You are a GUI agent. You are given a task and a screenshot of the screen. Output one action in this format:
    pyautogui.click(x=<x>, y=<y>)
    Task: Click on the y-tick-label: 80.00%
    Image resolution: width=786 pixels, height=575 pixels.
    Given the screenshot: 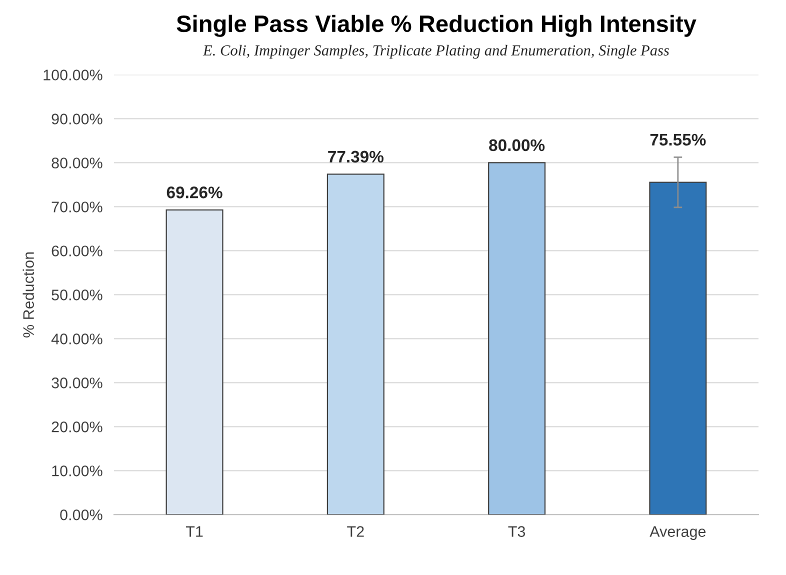 What is the action you would take?
    pyautogui.click(x=77, y=163)
    